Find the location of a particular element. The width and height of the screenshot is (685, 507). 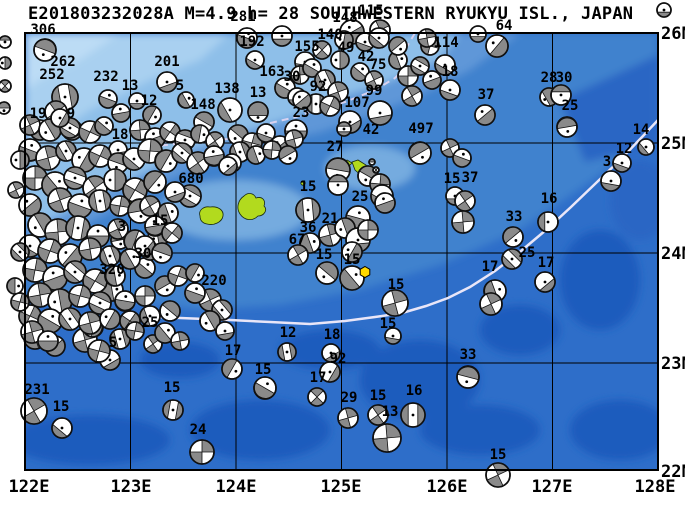

island-iriomote is located at coordinates (211, 215).